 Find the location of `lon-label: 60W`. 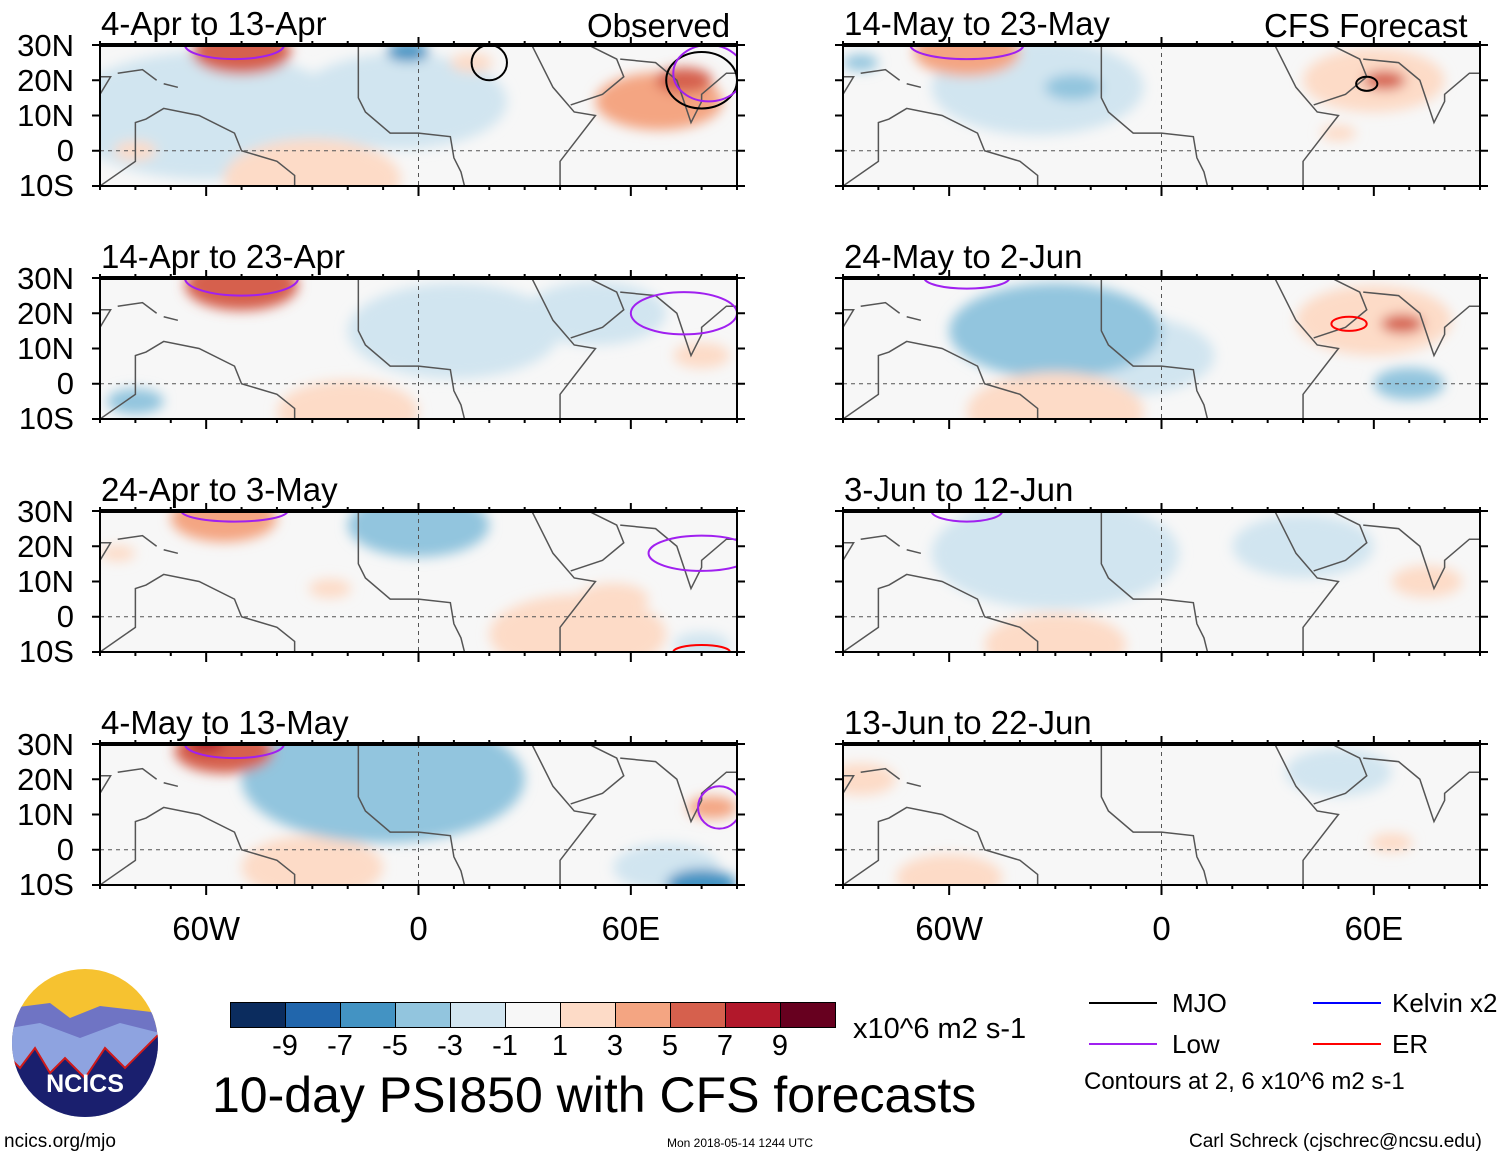

lon-label: 60W is located at coordinates (949, 928).